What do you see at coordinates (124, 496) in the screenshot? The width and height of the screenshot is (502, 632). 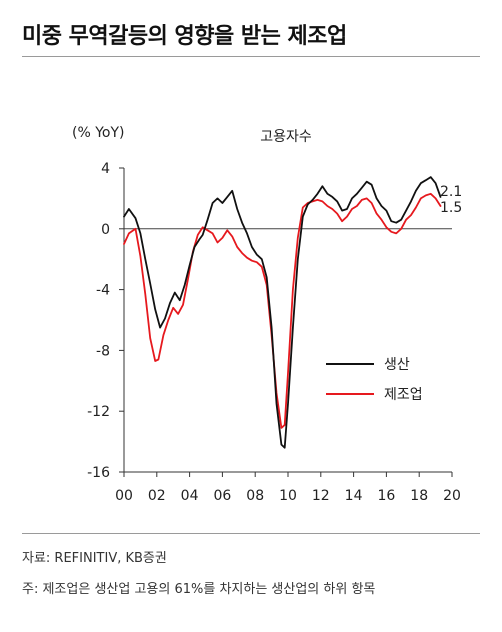 I see `x-tick-label: 00` at bounding box center [124, 496].